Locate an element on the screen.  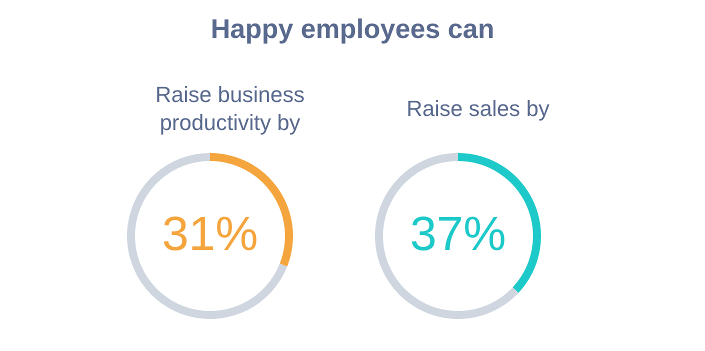
chart-subtitle: Raise sales by is located at coordinates (478, 109).